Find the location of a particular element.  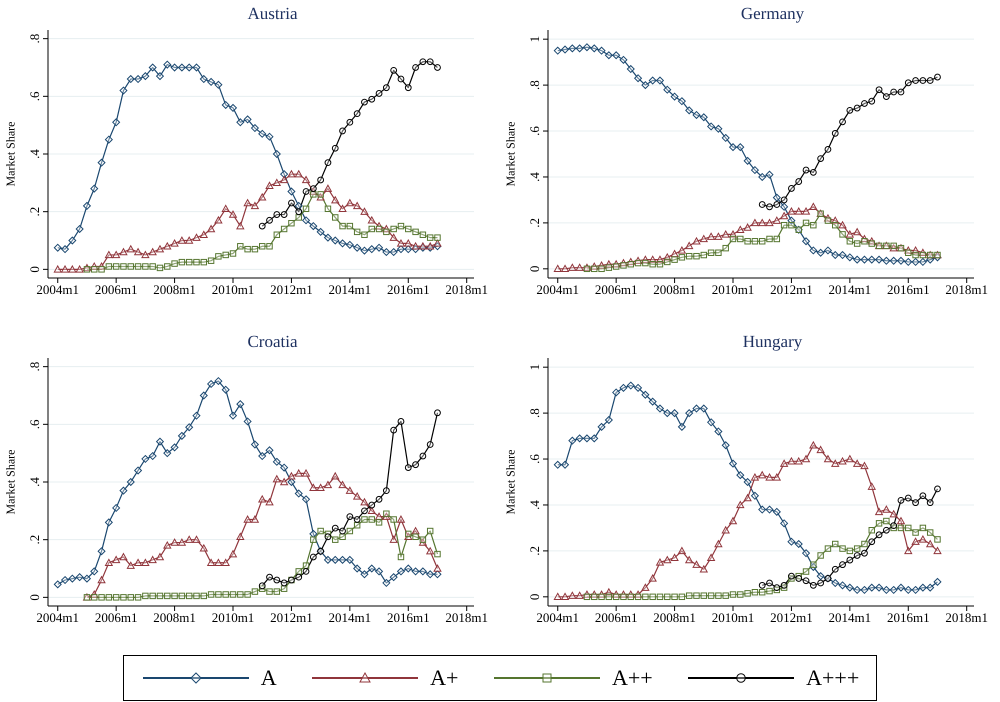

chart-title: Germany is located at coordinates (773, 14).